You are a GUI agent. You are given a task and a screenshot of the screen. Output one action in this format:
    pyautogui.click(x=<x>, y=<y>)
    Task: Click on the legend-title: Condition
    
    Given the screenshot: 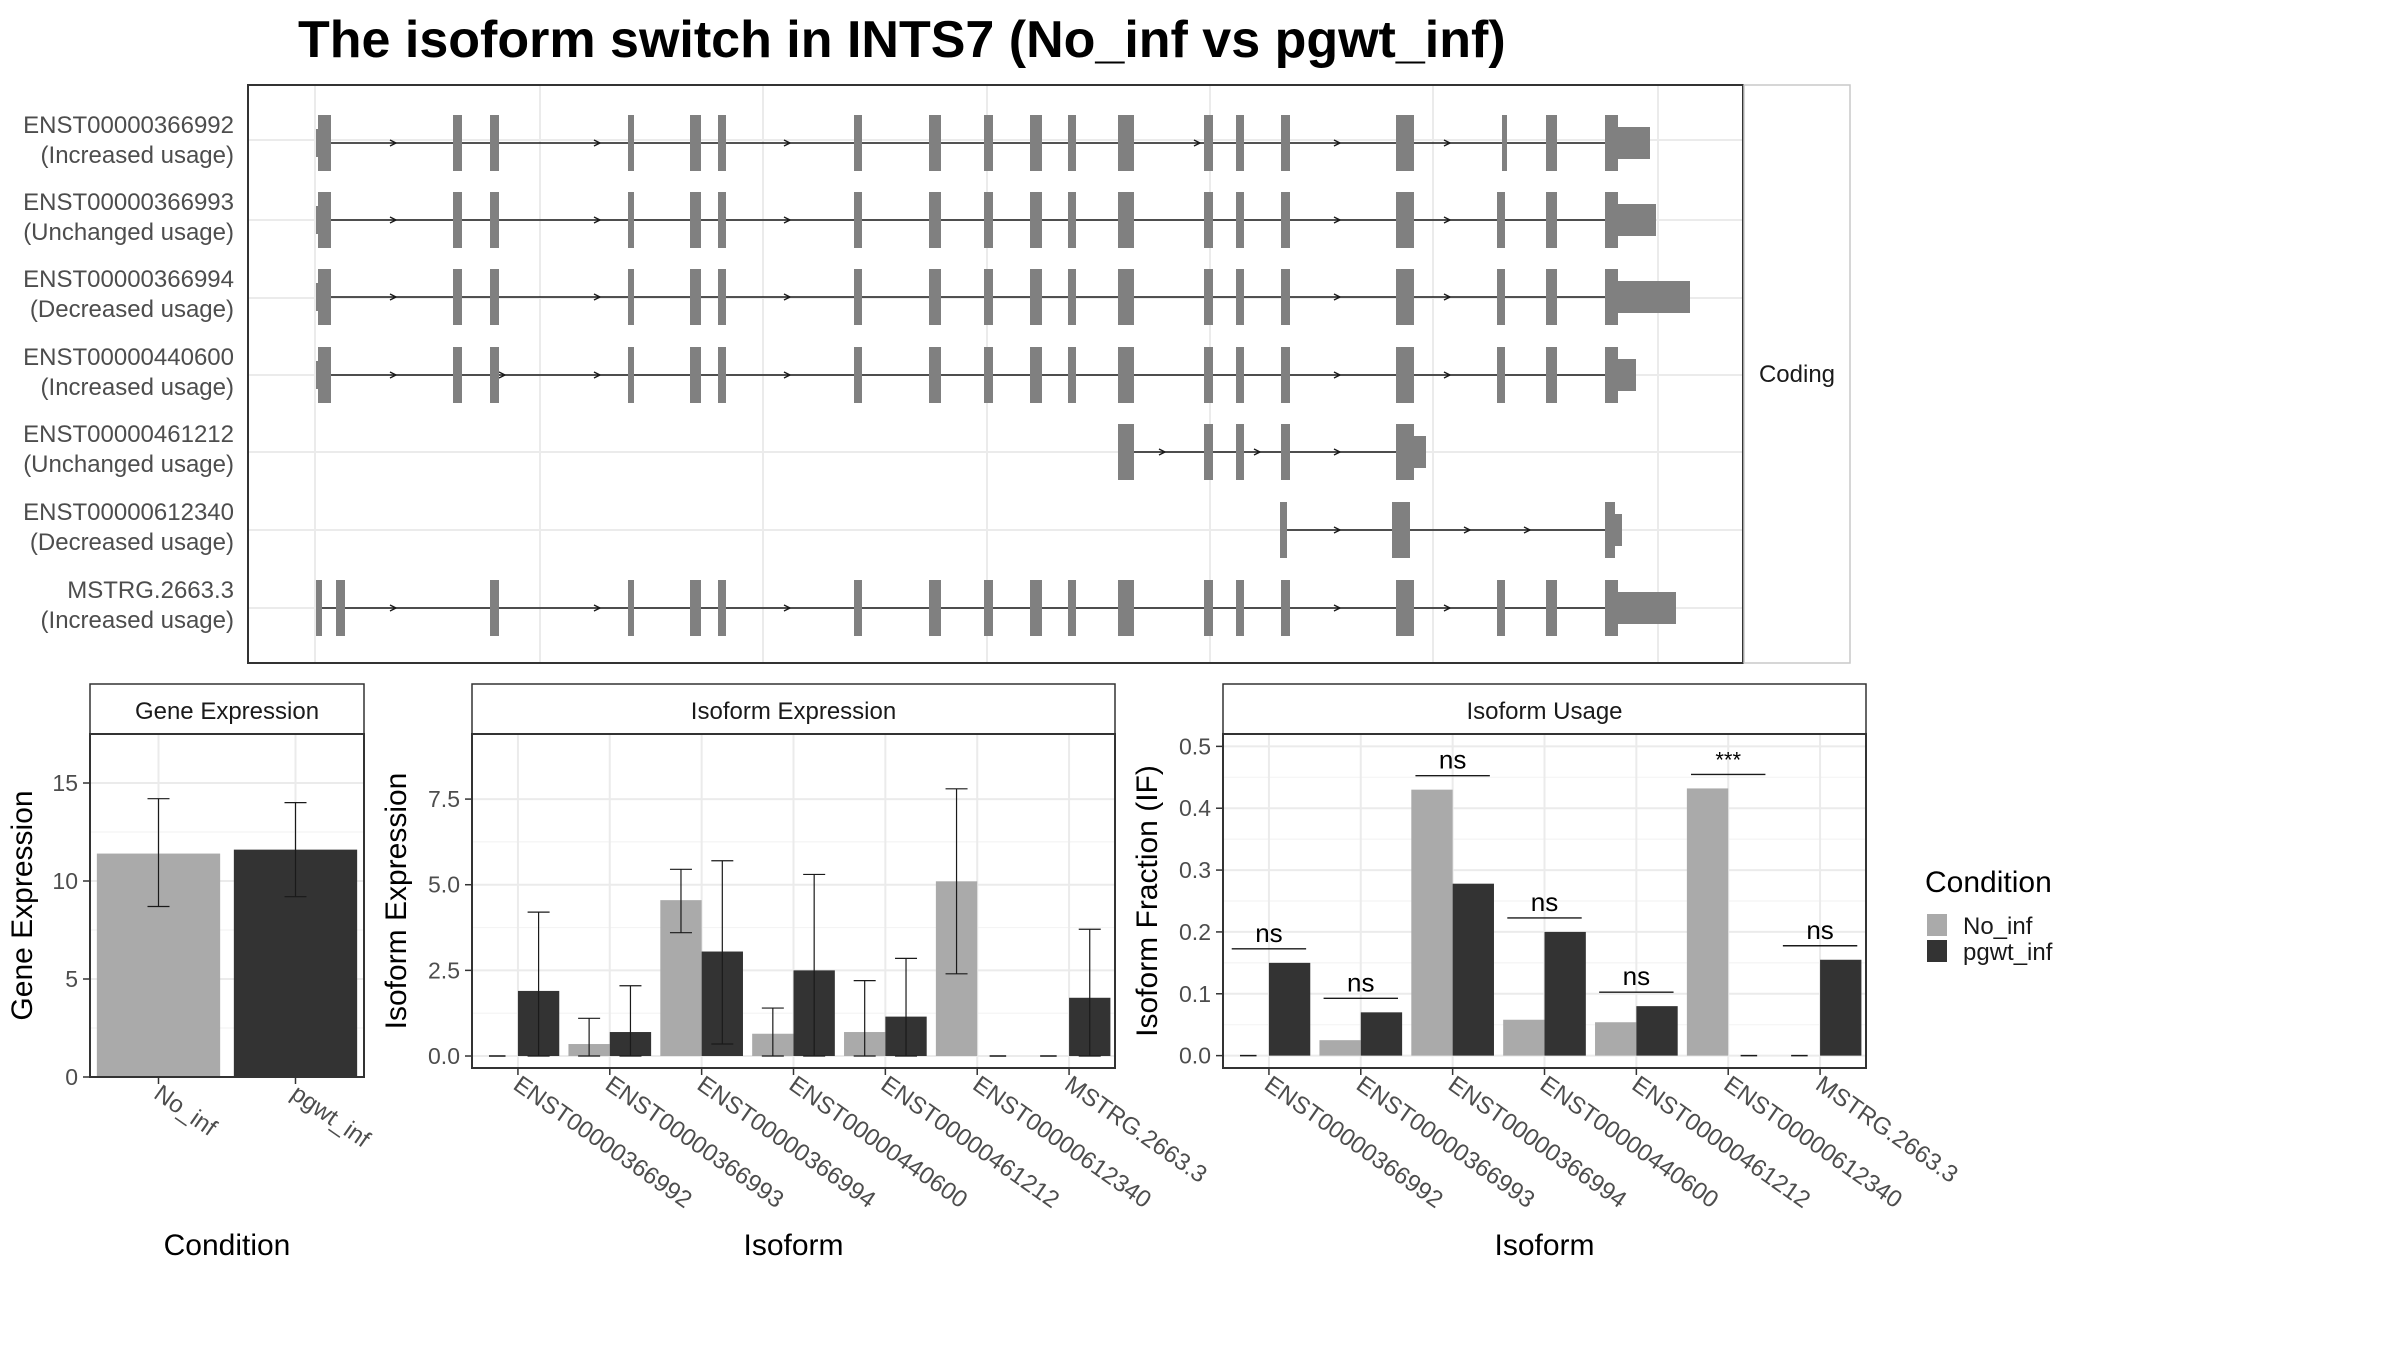 What is the action you would take?
    pyautogui.click(x=1988, y=882)
    